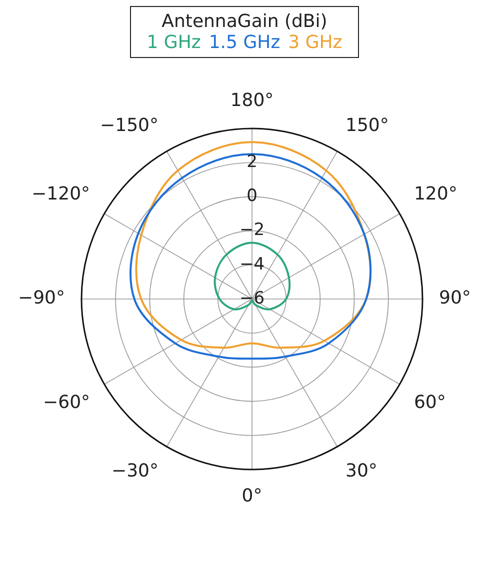 The width and height of the screenshot is (489, 562). I want to click on spoke-label: −30°, so click(134, 471).